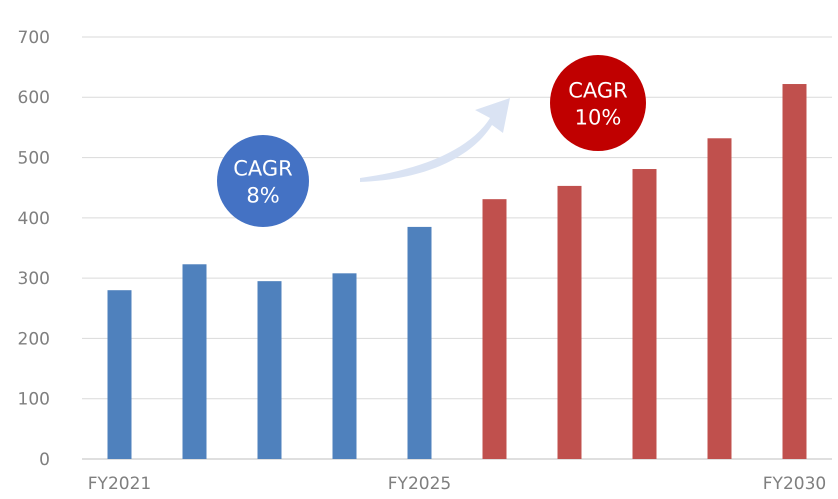 This screenshot has width=838, height=499. I want to click on y-tick-label: 600, so click(34, 98).